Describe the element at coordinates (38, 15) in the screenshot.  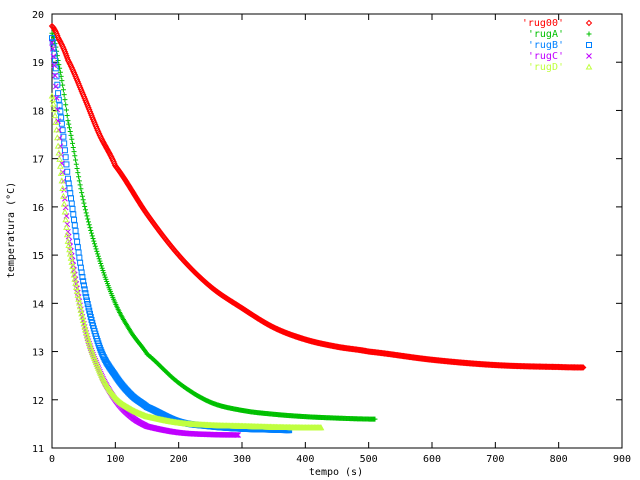
I see `y-tick-label: 20` at that location.